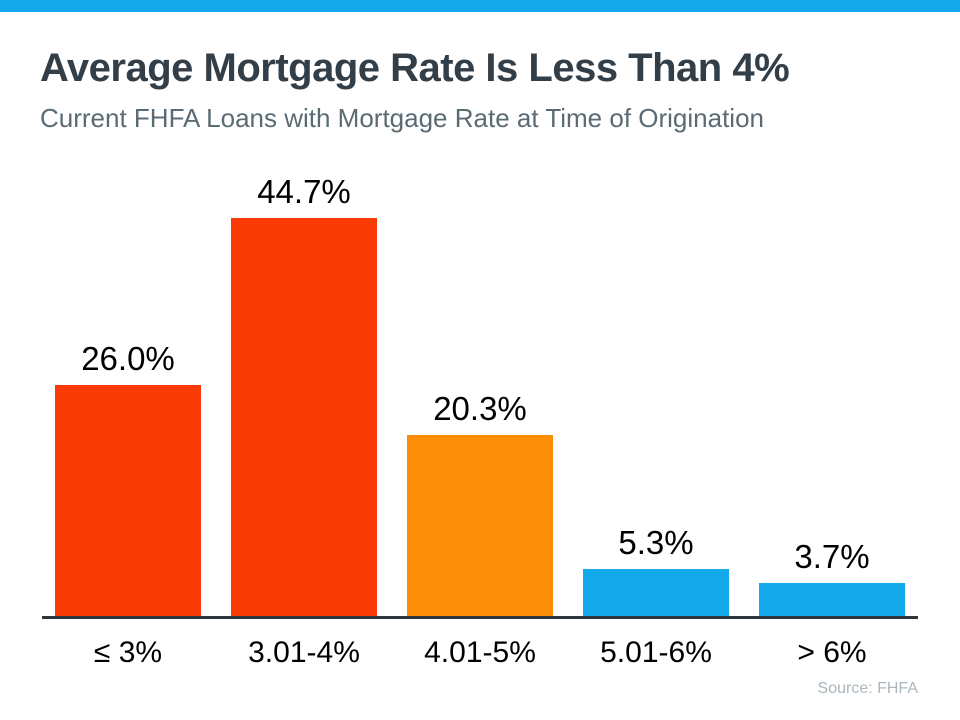 Image resolution: width=960 pixels, height=720 pixels. I want to click on bar-value-label: 3.7%, so click(832, 556).